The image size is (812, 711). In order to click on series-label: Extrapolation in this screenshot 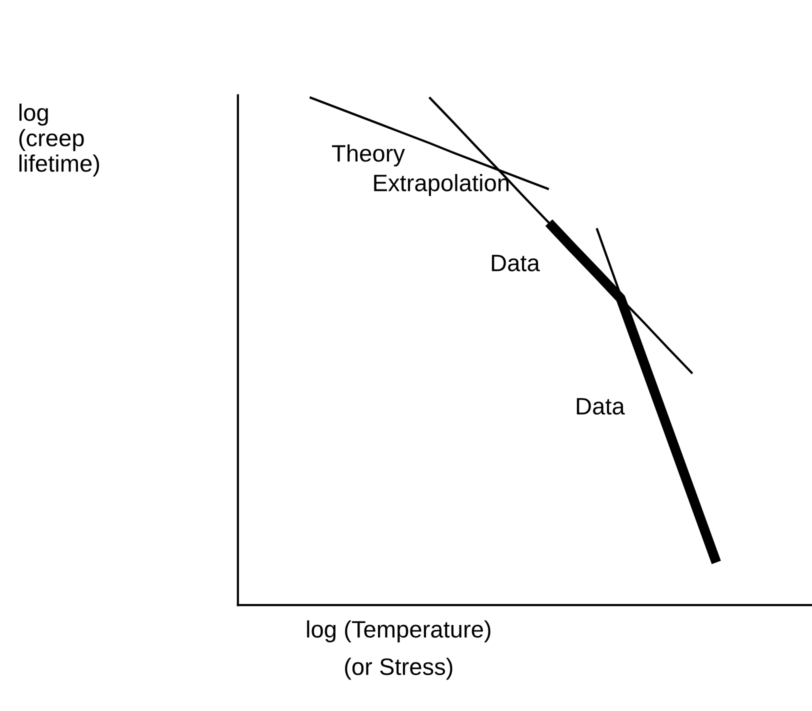, I will do `click(441, 185)`.